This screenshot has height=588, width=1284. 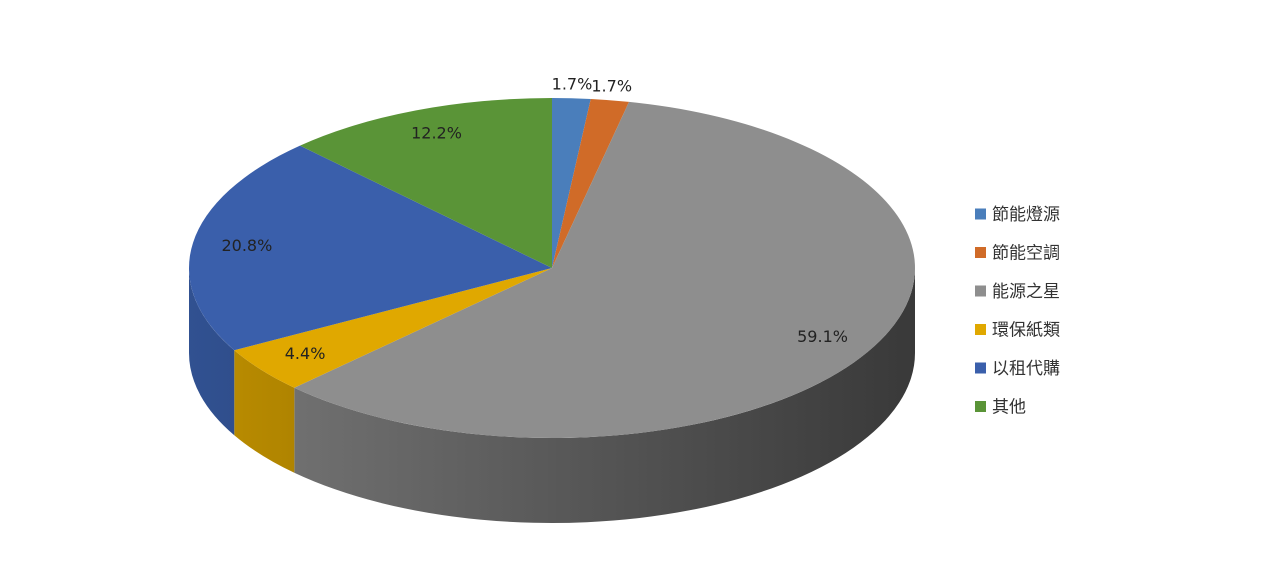 What do you see at coordinates (1026, 331) in the screenshot?
I see `legend-label: 環保紙類` at bounding box center [1026, 331].